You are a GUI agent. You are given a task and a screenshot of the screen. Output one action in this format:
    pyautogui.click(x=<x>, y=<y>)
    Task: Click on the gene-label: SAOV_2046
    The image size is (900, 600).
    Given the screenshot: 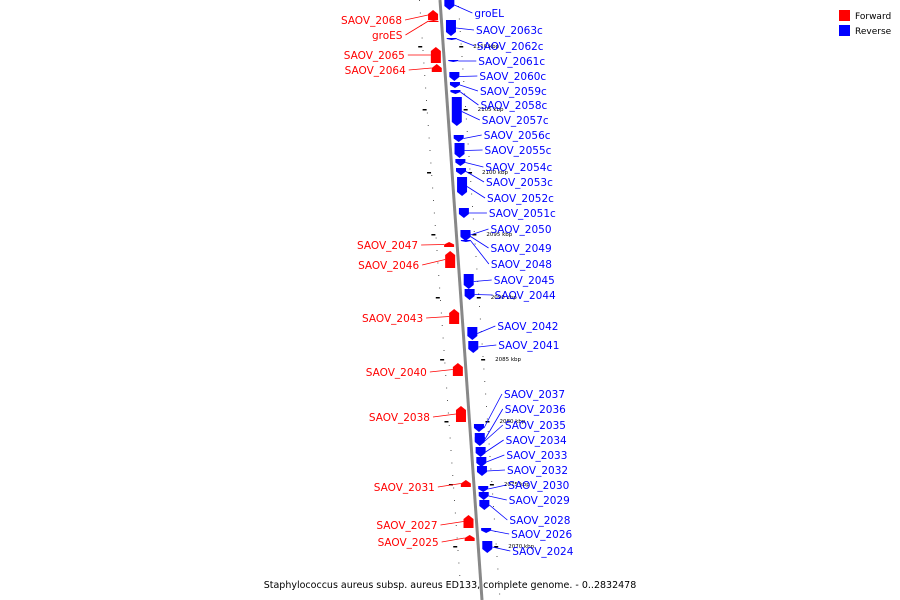 What is the action you would take?
    pyautogui.click(x=388, y=266)
    